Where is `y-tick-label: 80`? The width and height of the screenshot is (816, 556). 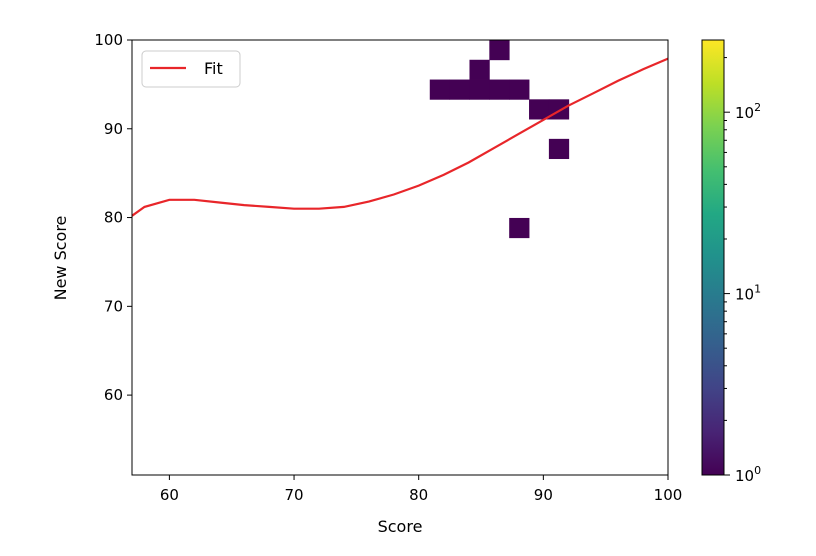 y-tick-label: 80 is located at coordinates (113, 218).